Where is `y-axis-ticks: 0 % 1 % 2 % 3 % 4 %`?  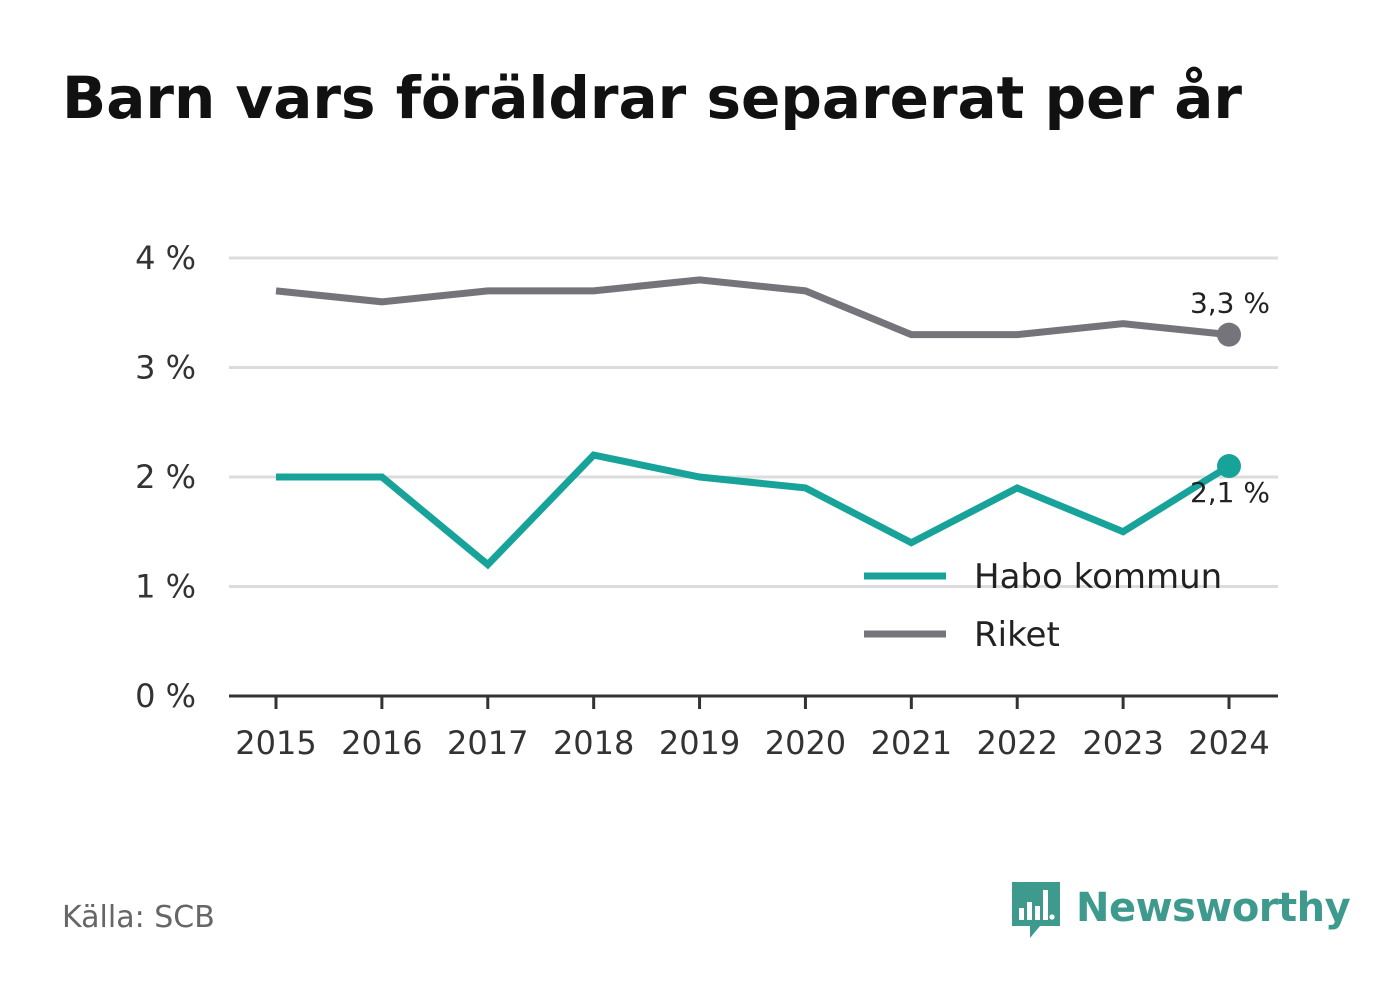 y-axis-ticks: 0 % 1 % 2 % 3 % 4 % is located at coordinates (165, 477).